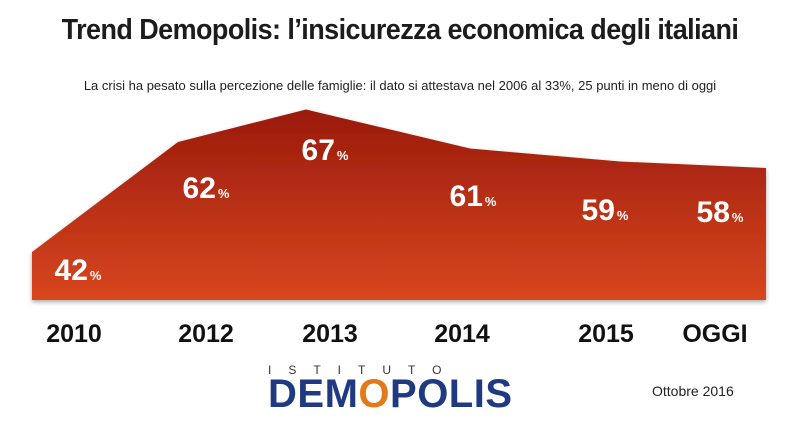 This screenshot has width=800, height=445. What do you see at coordinates (714, 334) in the screenshot?
I see `x-tick-label: OGGI` at bounding box center [714, 334].